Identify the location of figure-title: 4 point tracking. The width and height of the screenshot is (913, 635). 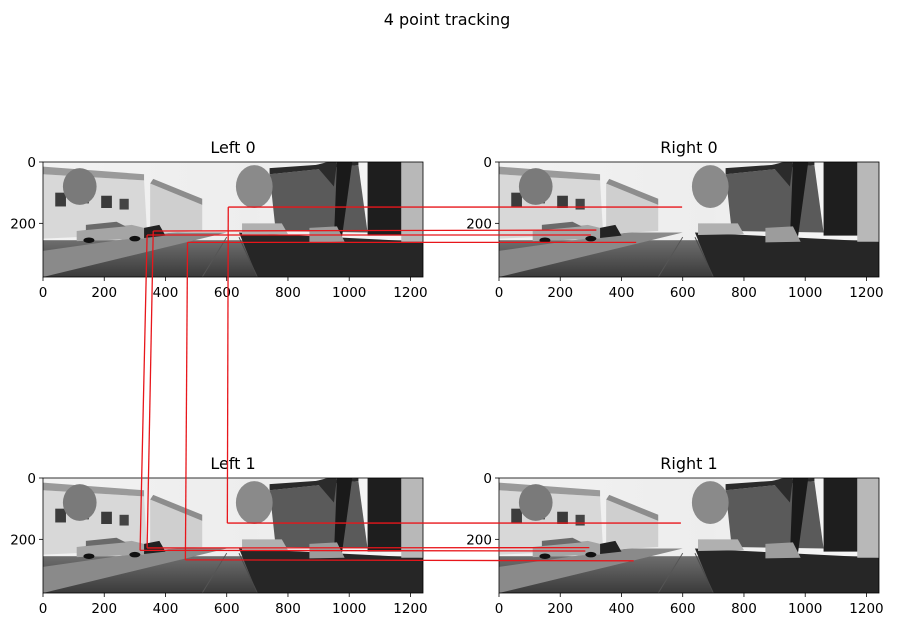
(447, 19).